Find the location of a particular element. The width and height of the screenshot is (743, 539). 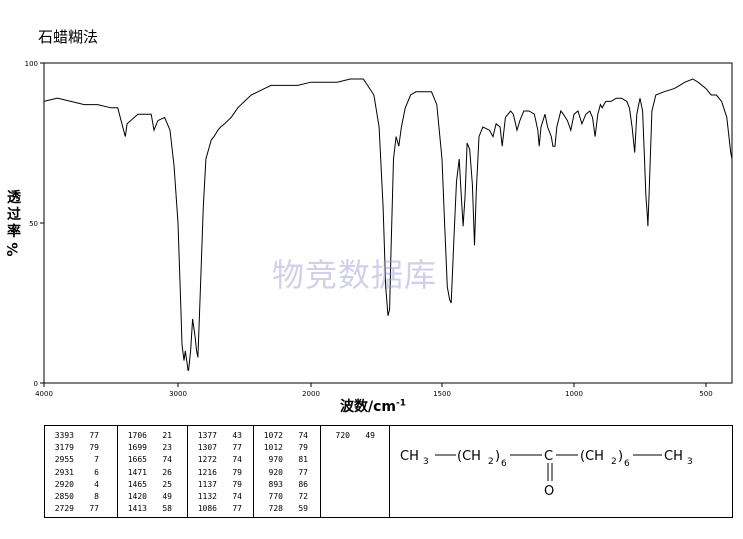

peak-wavenumber: 1272 is located at coordinates (207, 460).